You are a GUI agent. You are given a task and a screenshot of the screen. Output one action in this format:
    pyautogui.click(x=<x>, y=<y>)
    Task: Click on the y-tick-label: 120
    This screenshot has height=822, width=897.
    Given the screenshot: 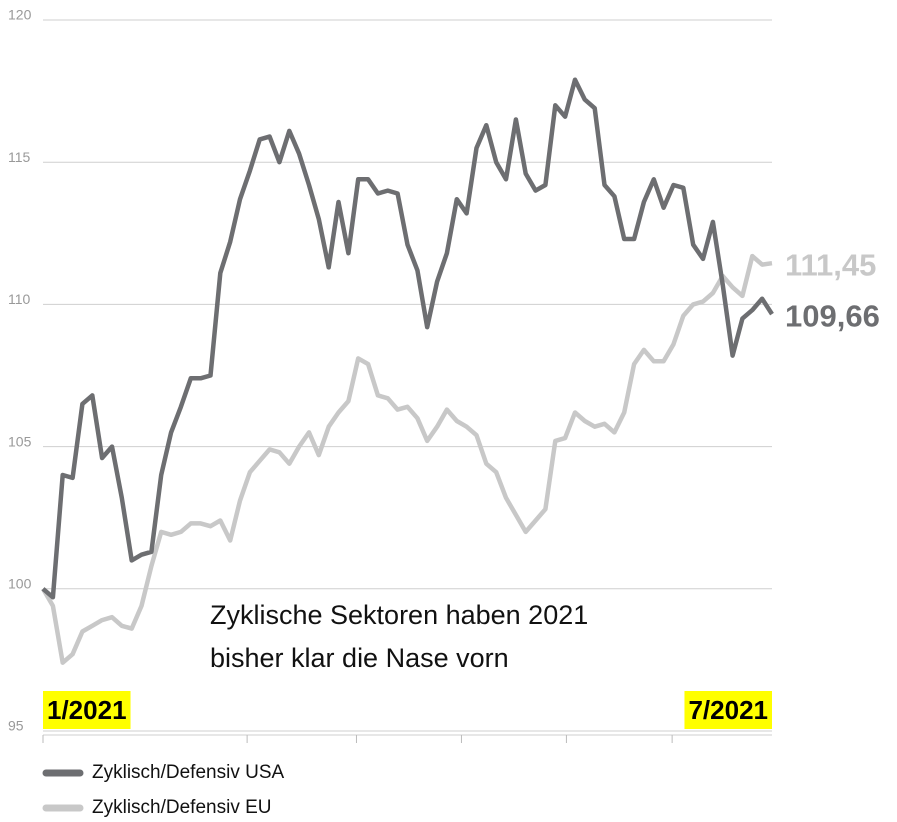 What is the action you would take?
    pyautogui.click(x=20, y=15)
    